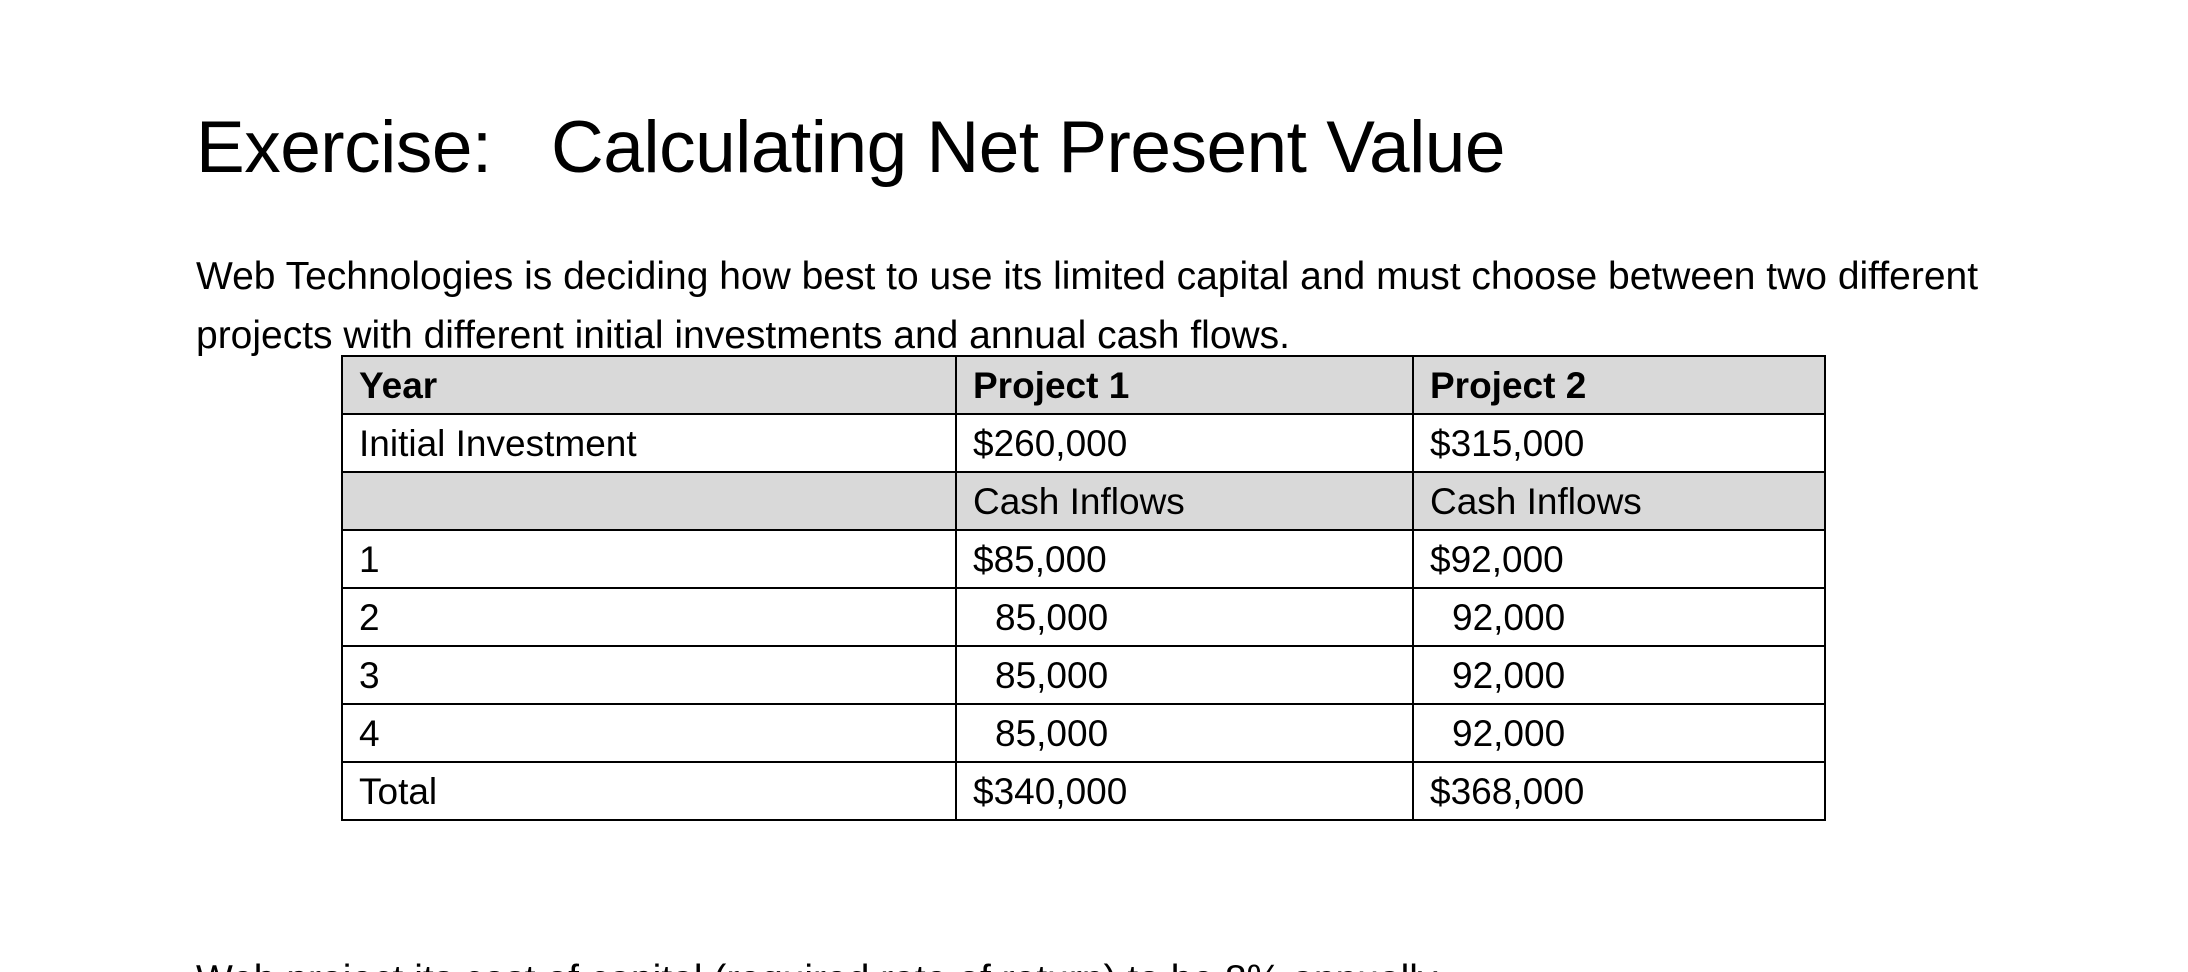 This screenshot has width=2188, height=972. What do you see at coordinates (649, 617) in the screenshot?
I see `table-cell: 2` at bounding box center [649, 617].